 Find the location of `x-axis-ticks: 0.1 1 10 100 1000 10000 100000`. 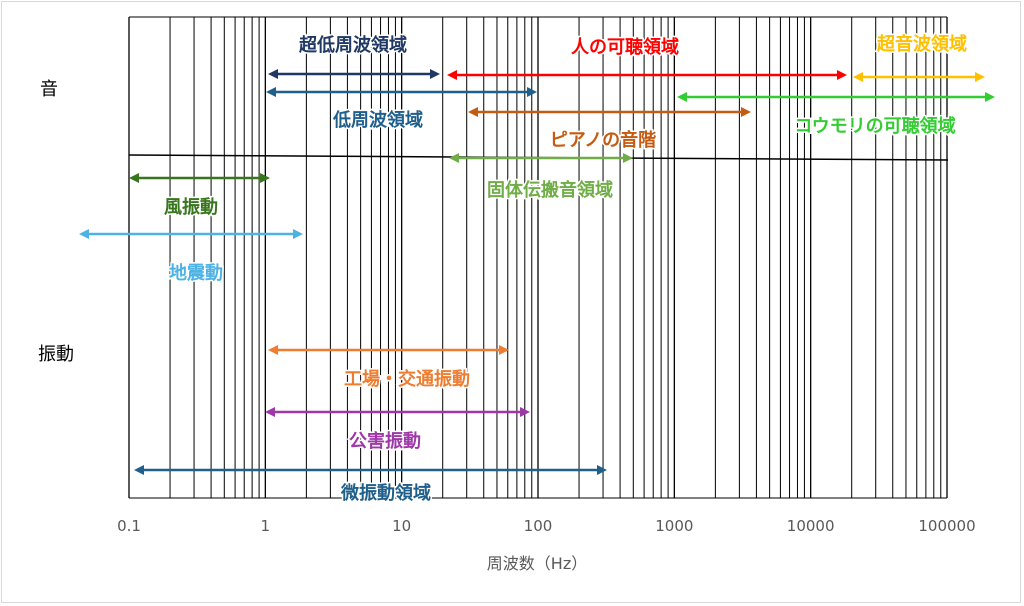

x-axis-ticks: 0.1 1 10 100 1000 10000 100000 is located at coordinates (546, 526).